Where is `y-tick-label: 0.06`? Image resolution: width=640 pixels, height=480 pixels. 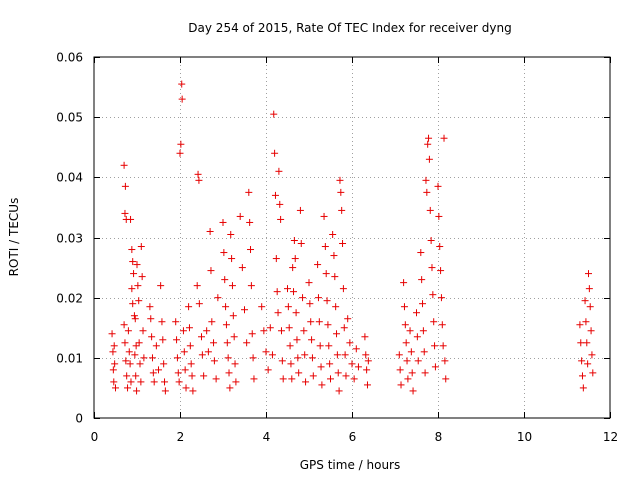 y-tick-label: 0.06 is located at coordinates (69, 58).